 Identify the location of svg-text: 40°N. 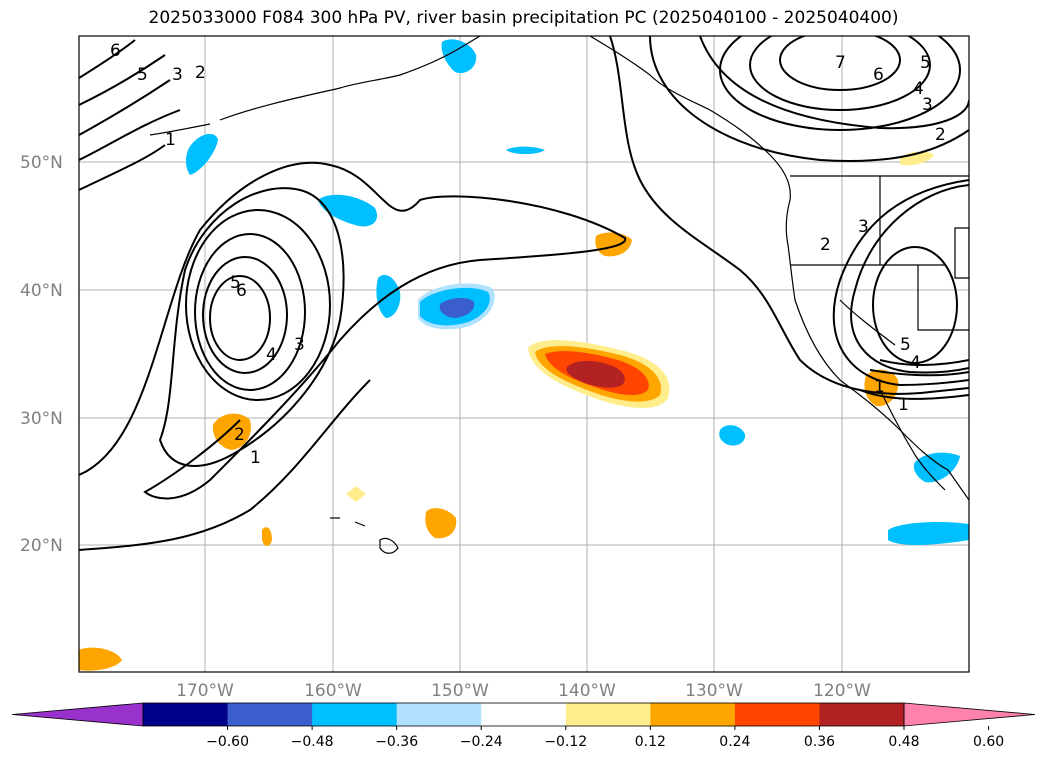
(41, 291).